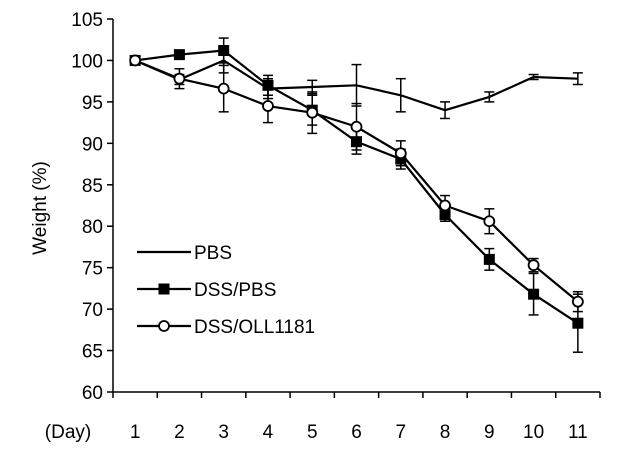 The width and height of the screenshot is (619, 450). I want to click on legend-label-dss-oll1181: DSS/OLL1181, so click(254, 327).